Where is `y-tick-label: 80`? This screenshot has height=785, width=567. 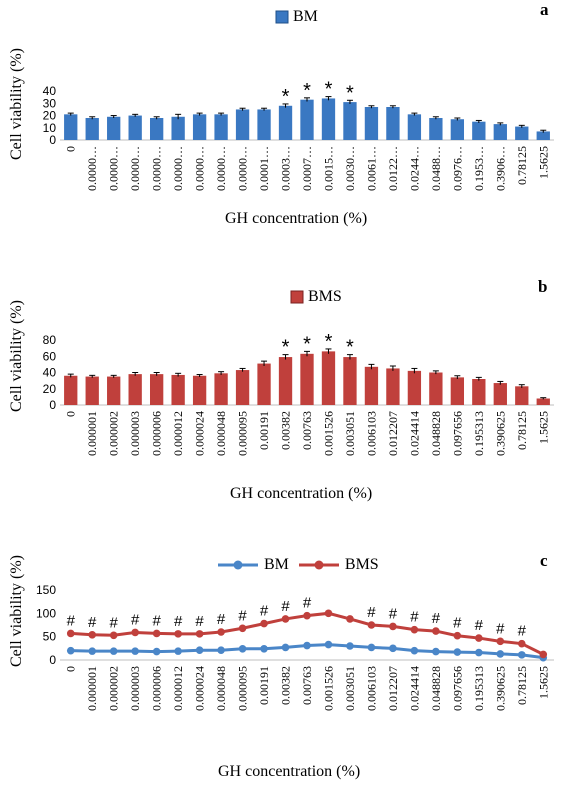 y-tick-label: 80 is located at coordinates (50, 340).